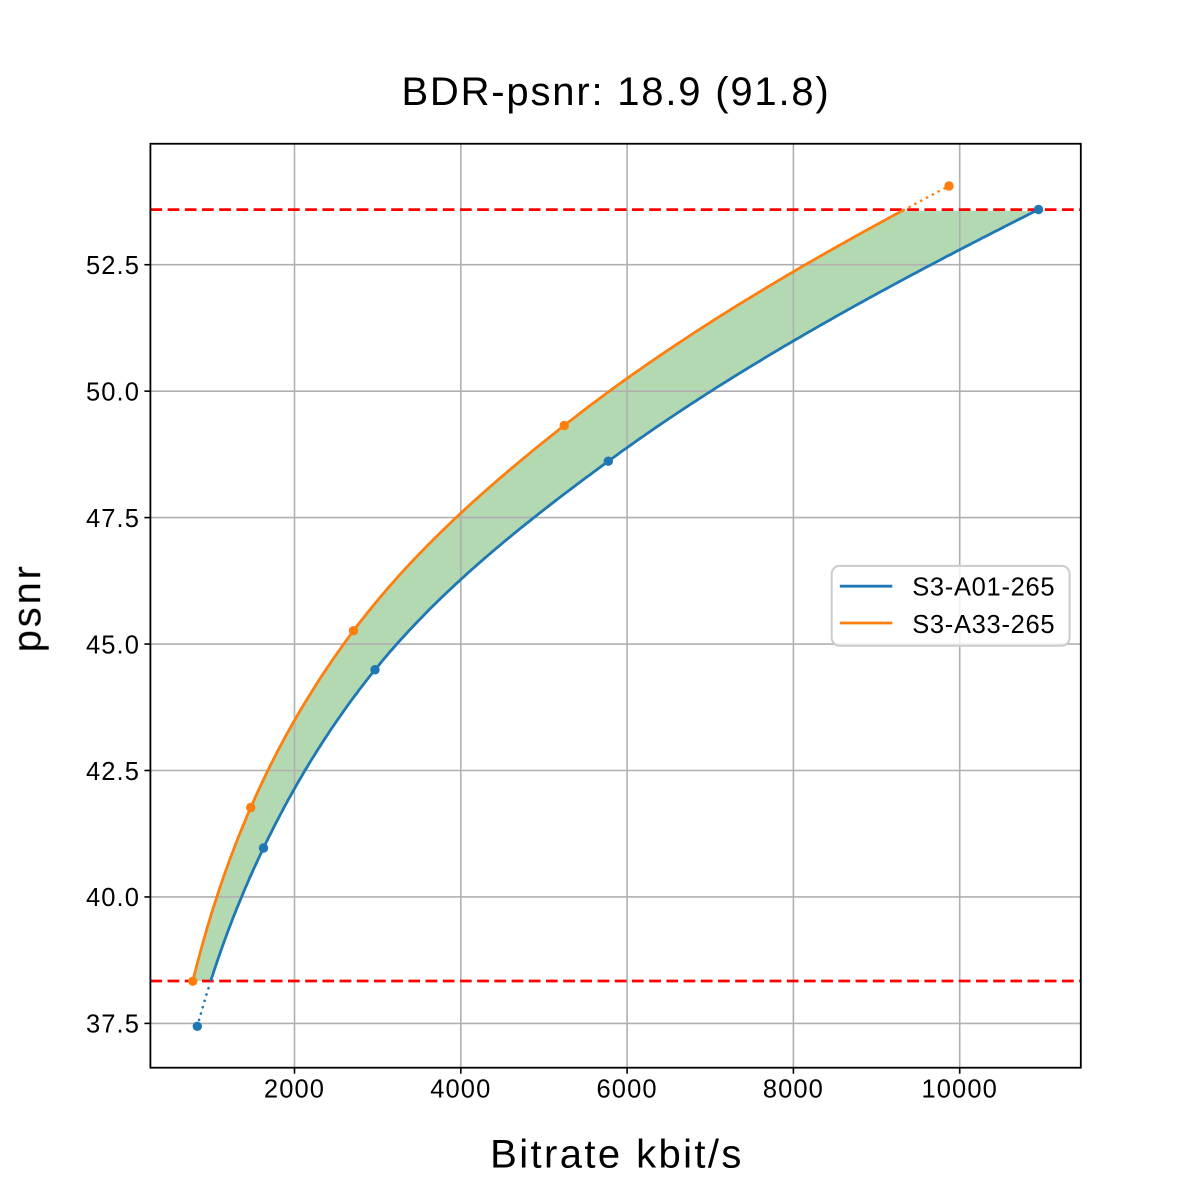 Image resolution: width=1200 pixels, height=1200 pixels. I want to click on svg-text: 37.5, so click(113, 1025).